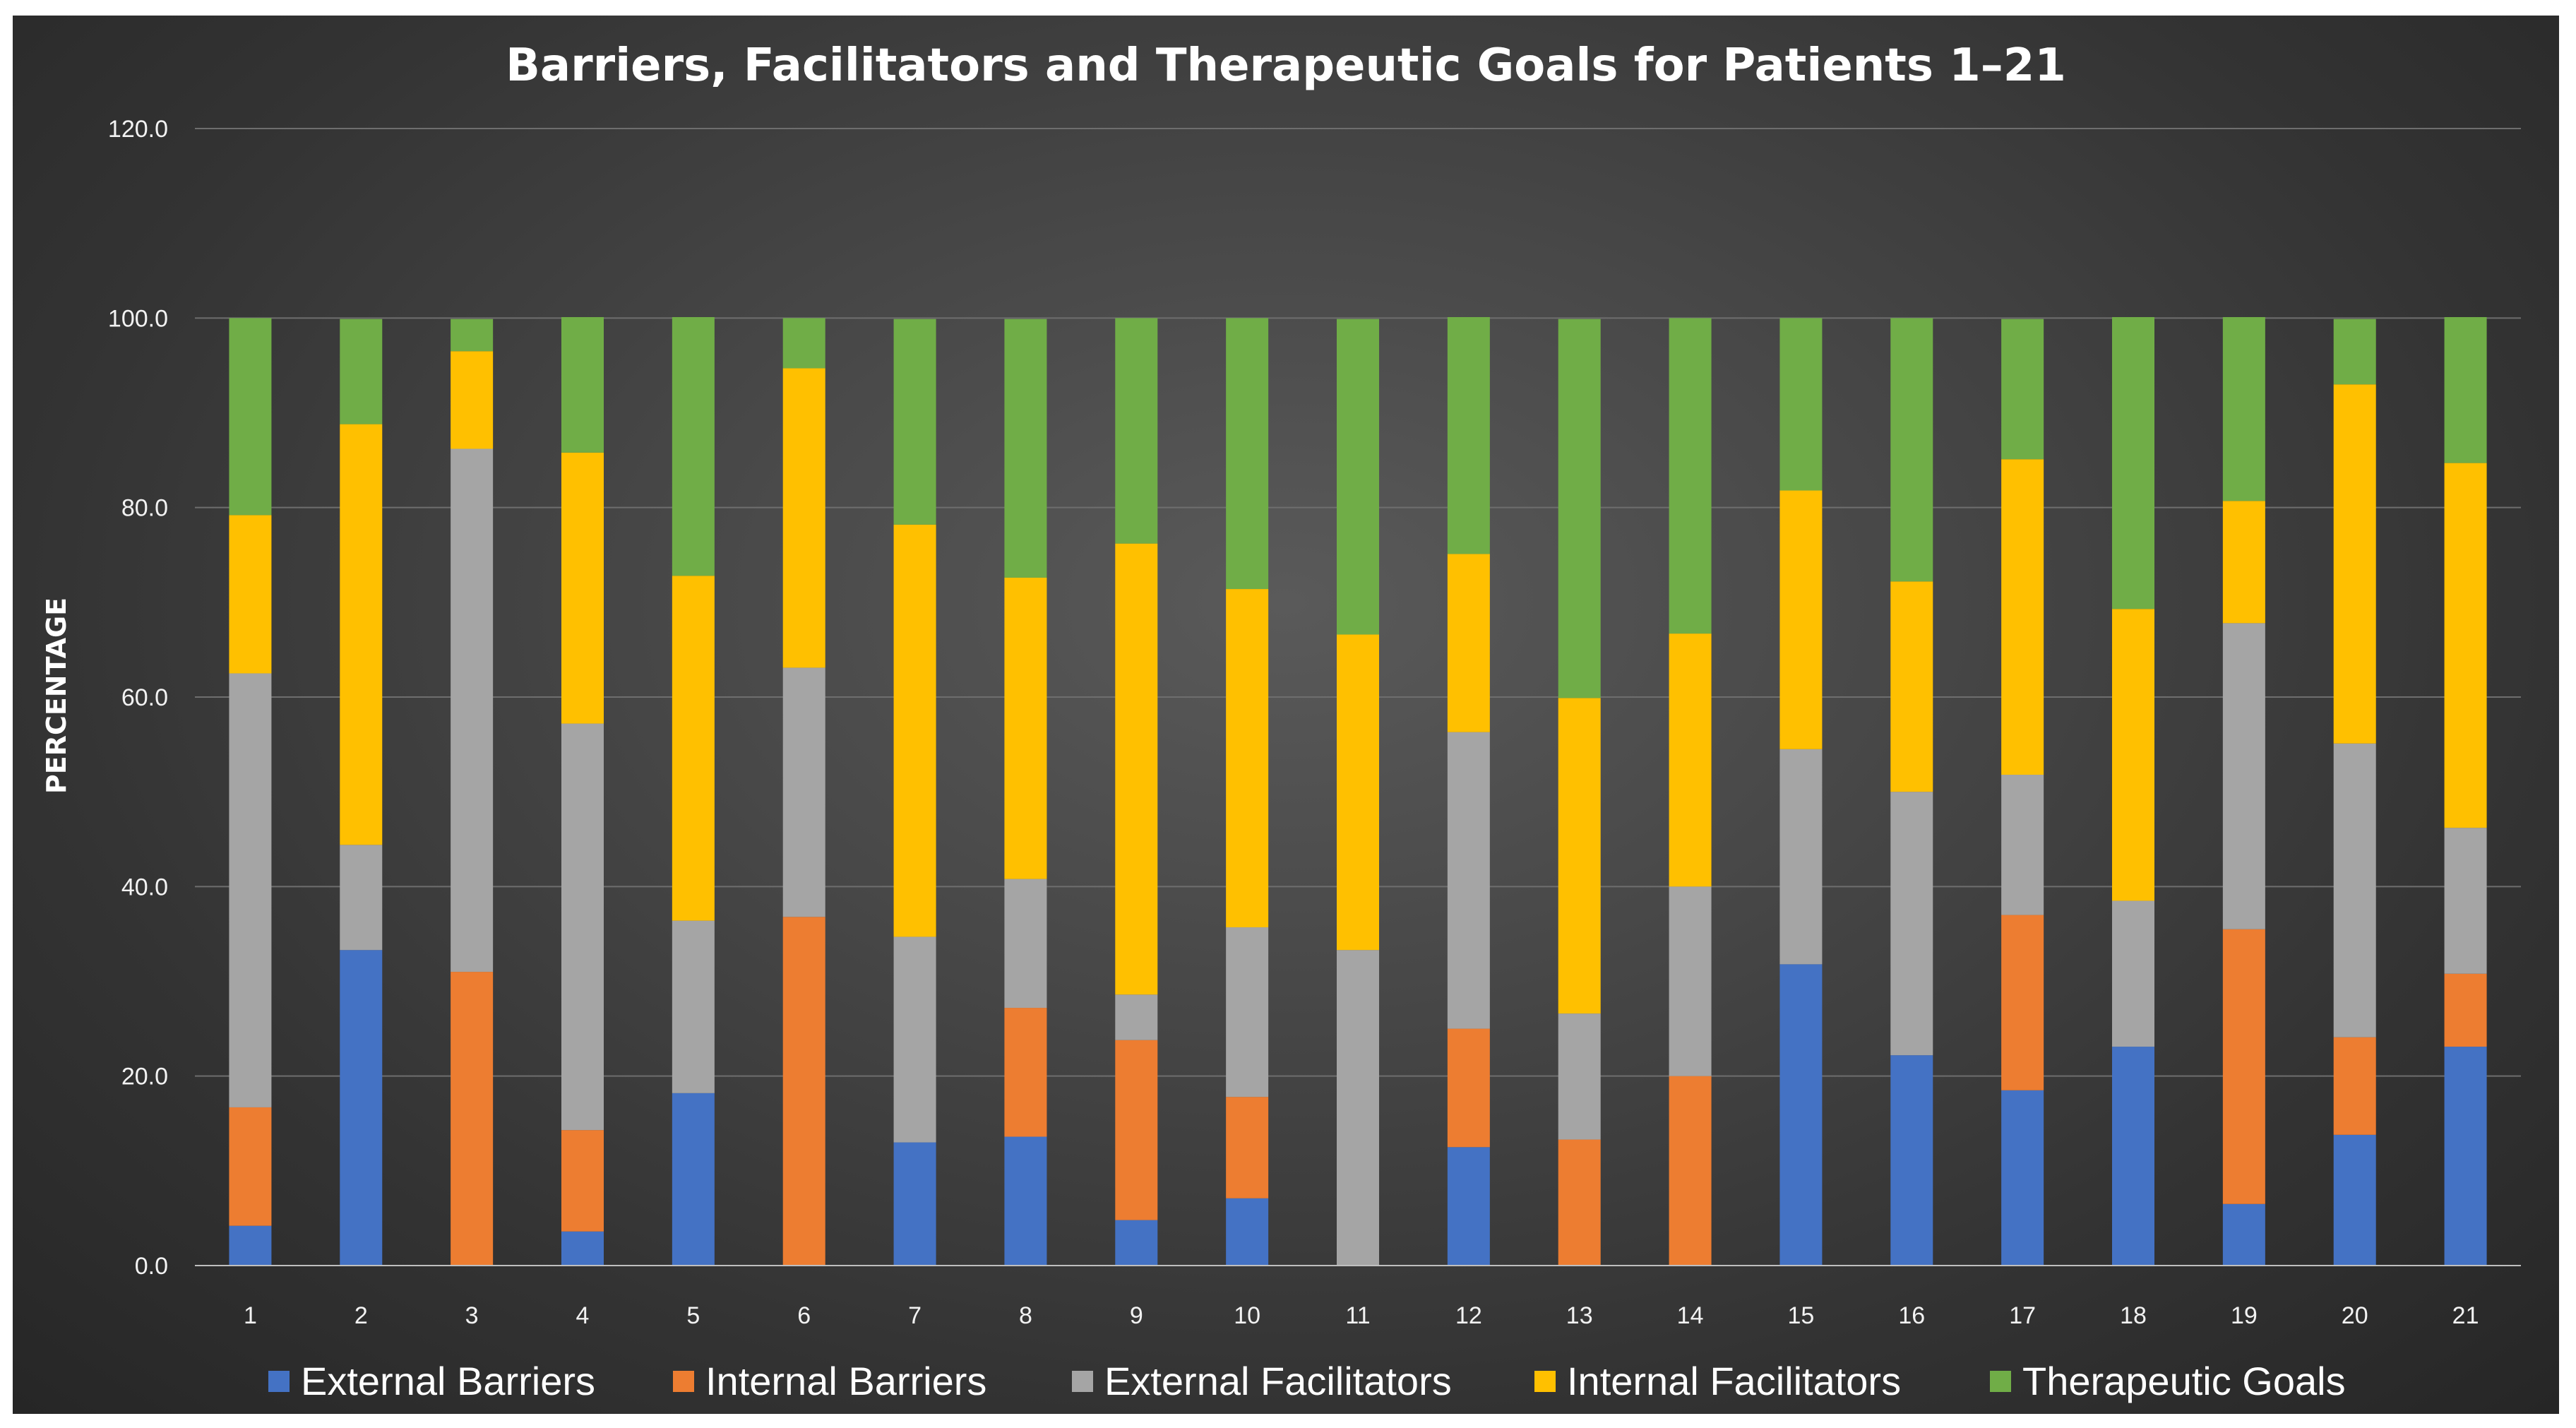 Image resolution: width=2576 pixels, height=1428 pixels. What do you see at coordinates (583, 1315) in the screenshot?
I see `x-tick-label: 4` at bounding box center [583, 1315].